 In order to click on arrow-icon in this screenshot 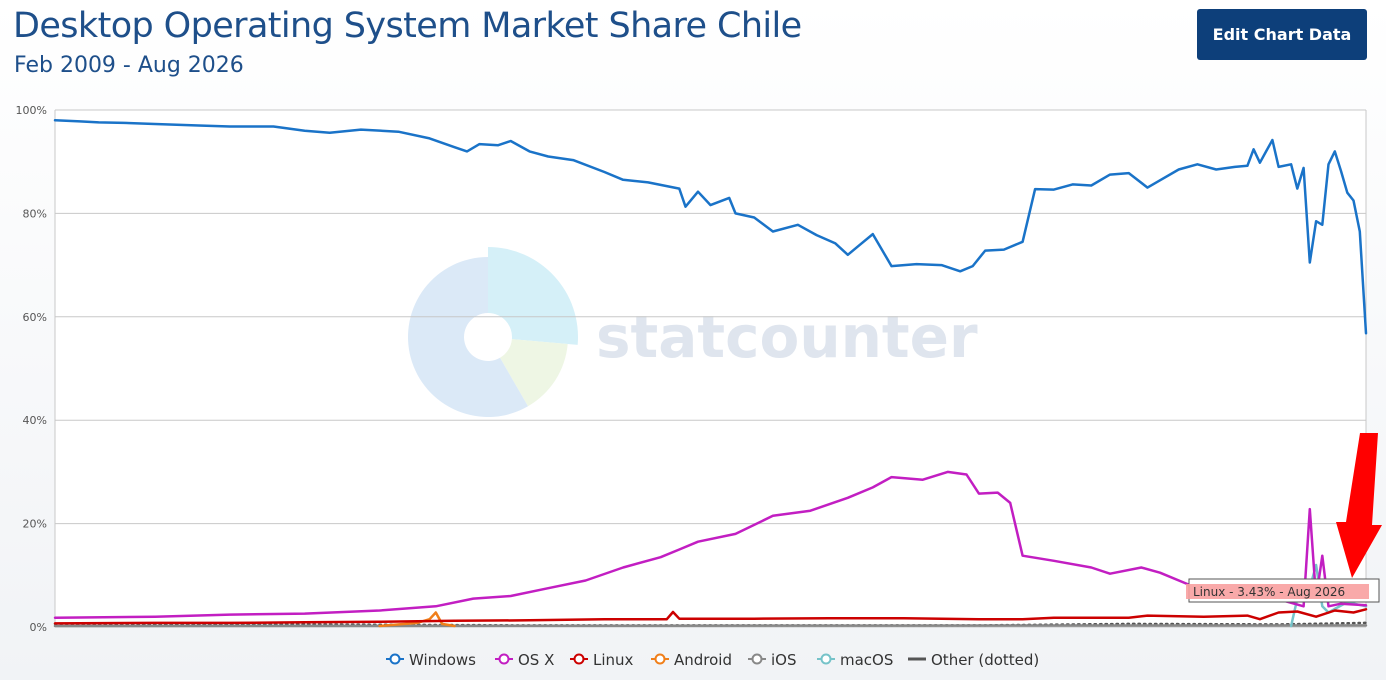, I will do `click(1359, 505)`.